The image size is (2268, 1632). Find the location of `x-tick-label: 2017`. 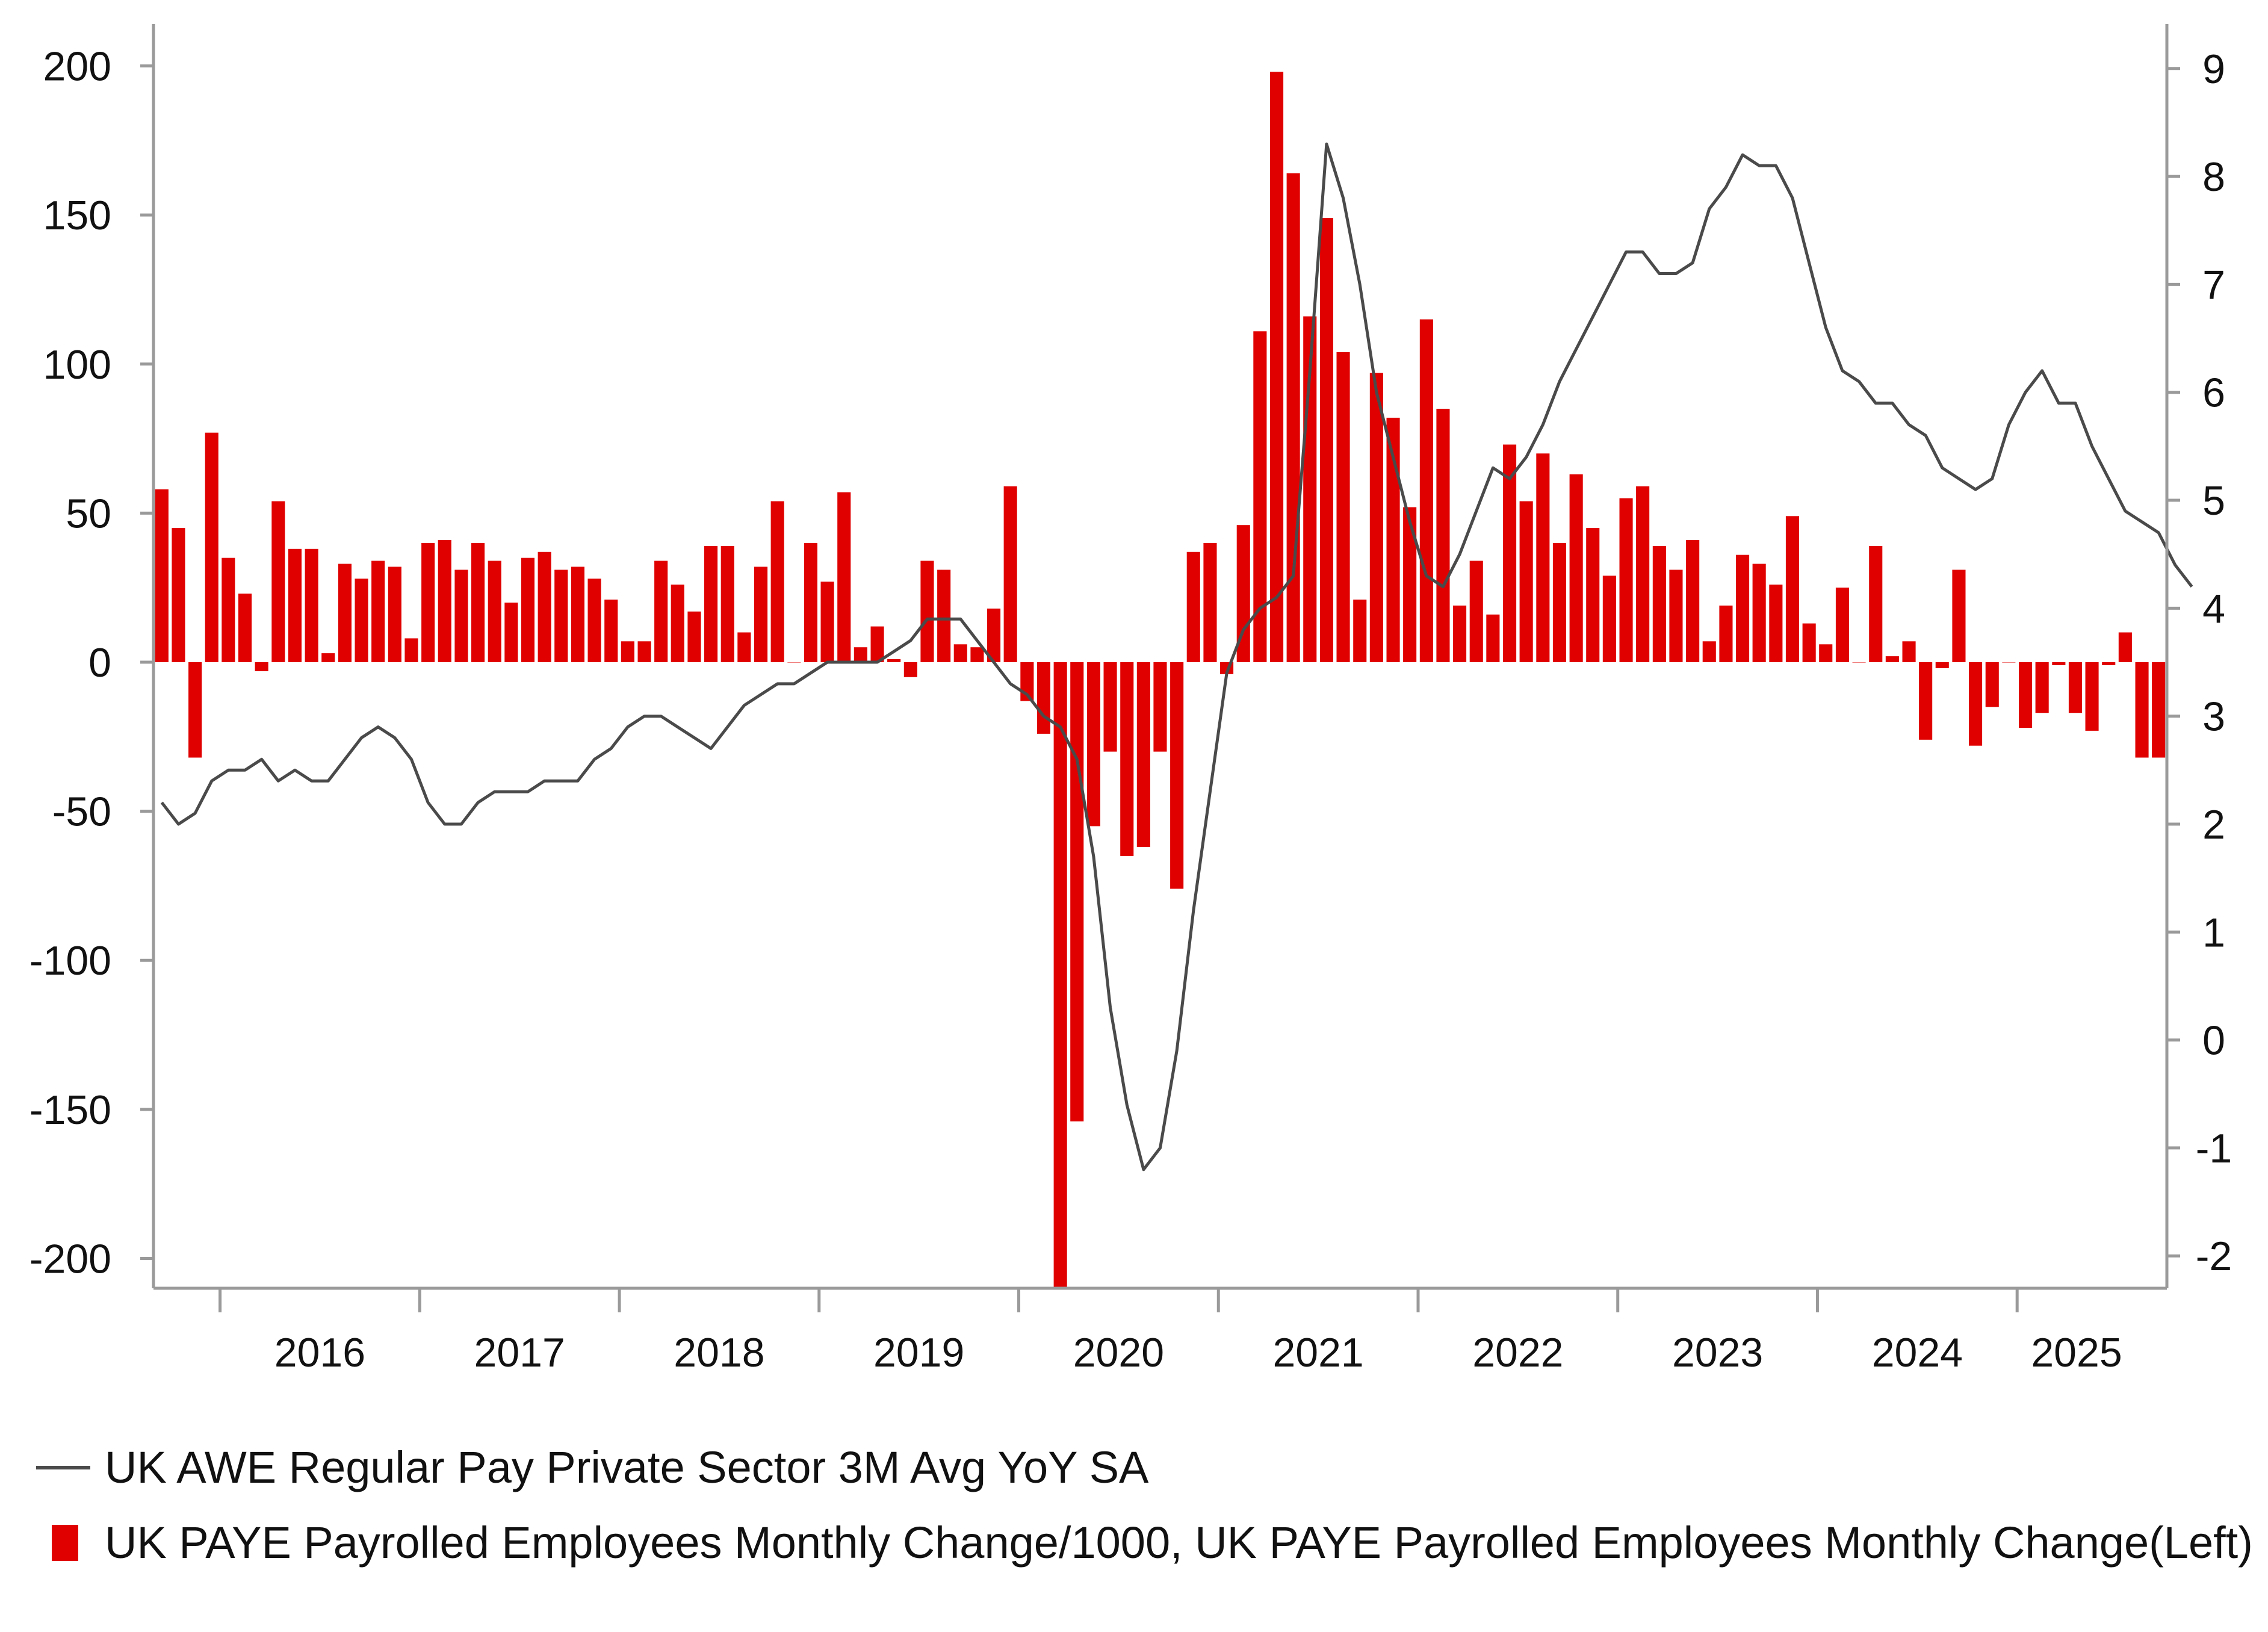

x-tick-label: 2017 is located at coordinates (519, 1353).